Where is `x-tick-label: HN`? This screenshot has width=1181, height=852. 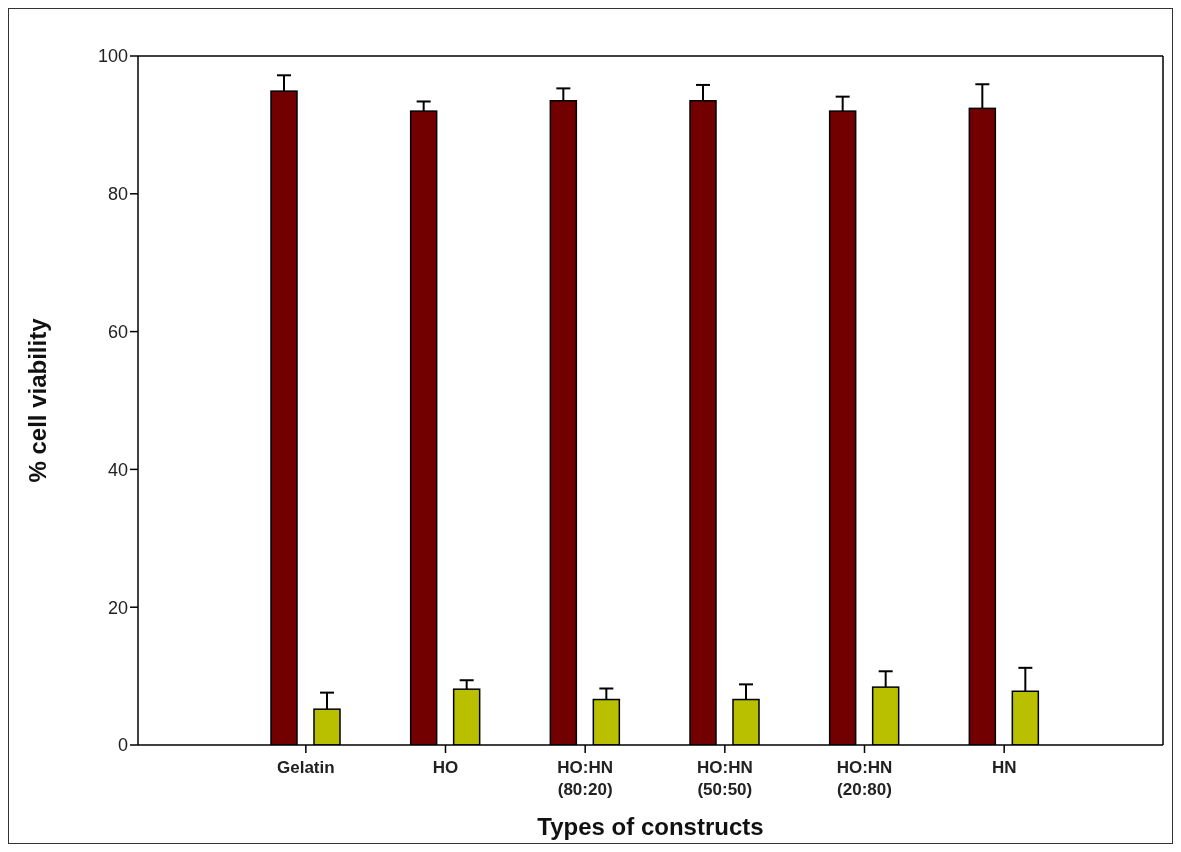 x-tick-label: HN is located at coordinates (1004, 767).